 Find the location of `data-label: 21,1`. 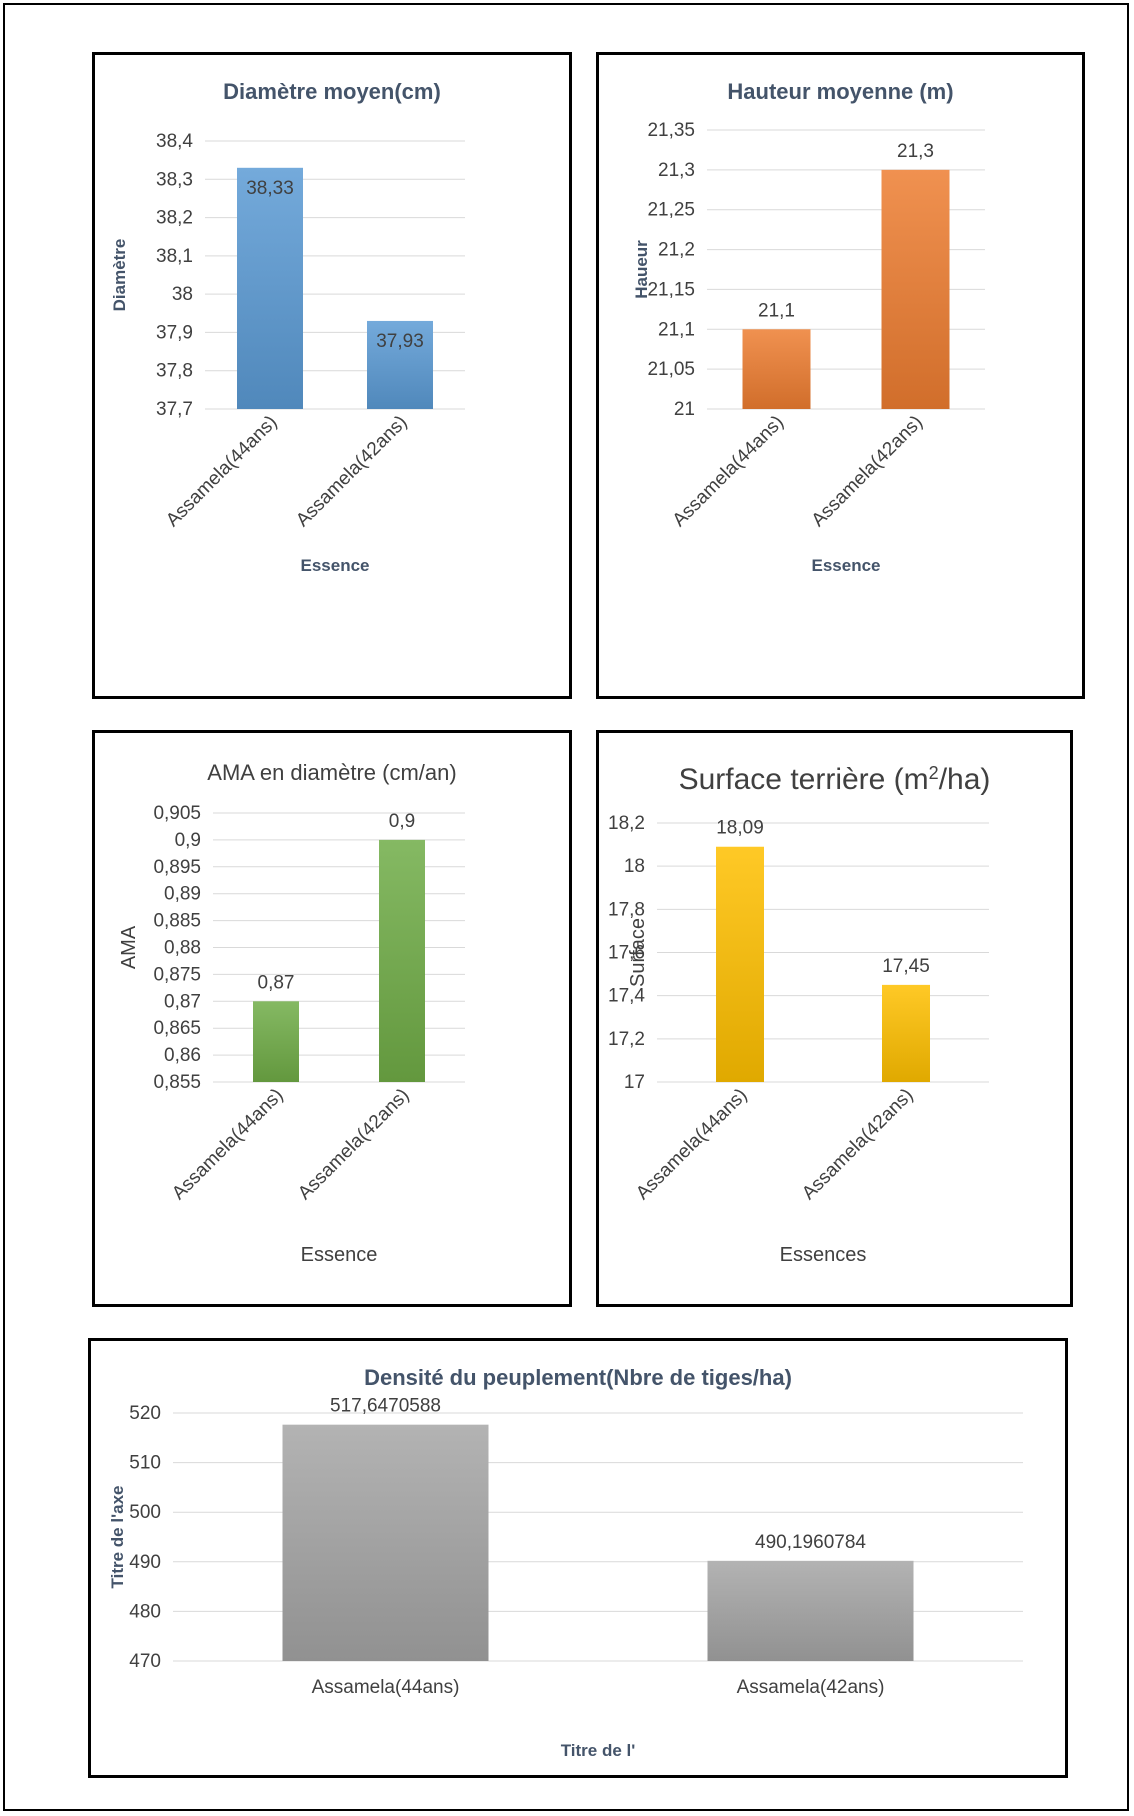

data-label: 21,1 is located at coordinates (776, 310).